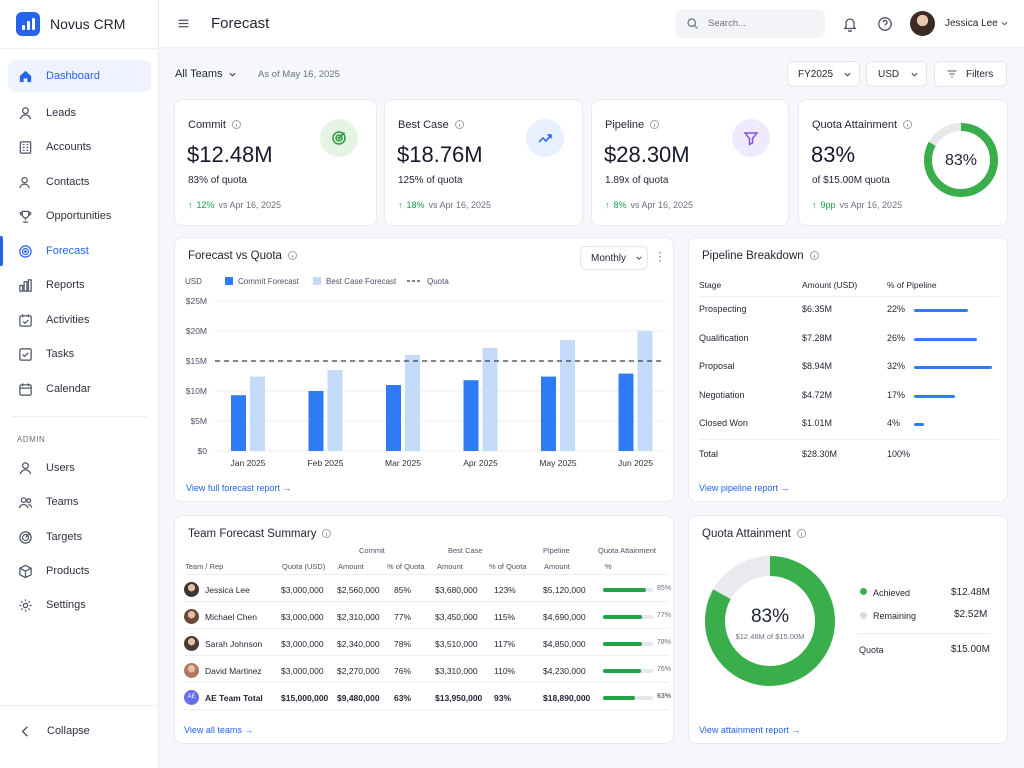 The height and width of the screenshot is (768, 1024). I want to click on cell-pipeline: $5,120,000, so click(564, 590).